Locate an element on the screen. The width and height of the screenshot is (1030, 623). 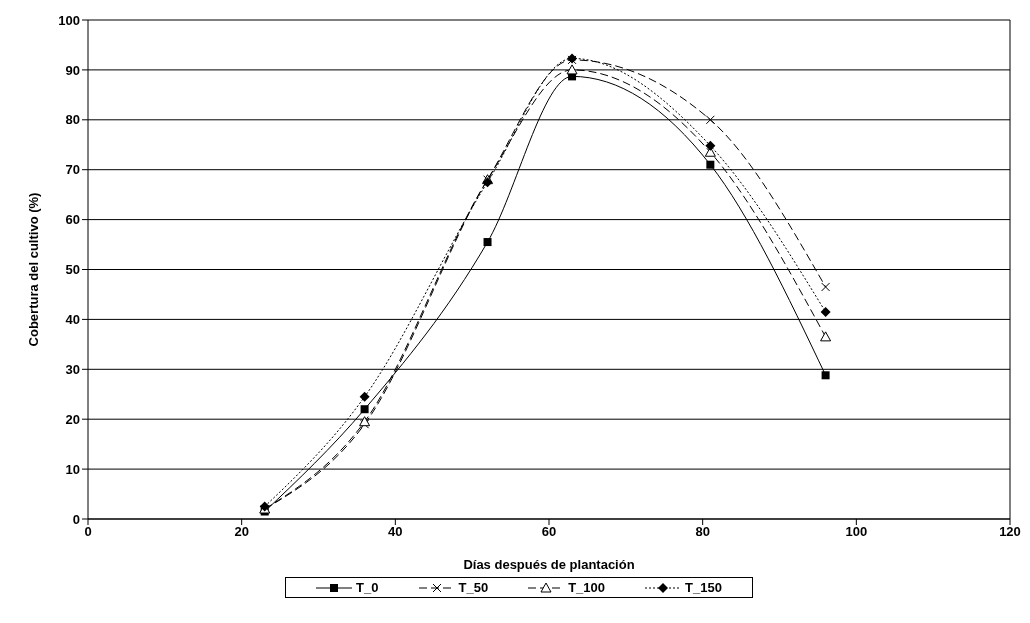
legend-label: T_0 is located at coordinates (367, 587).